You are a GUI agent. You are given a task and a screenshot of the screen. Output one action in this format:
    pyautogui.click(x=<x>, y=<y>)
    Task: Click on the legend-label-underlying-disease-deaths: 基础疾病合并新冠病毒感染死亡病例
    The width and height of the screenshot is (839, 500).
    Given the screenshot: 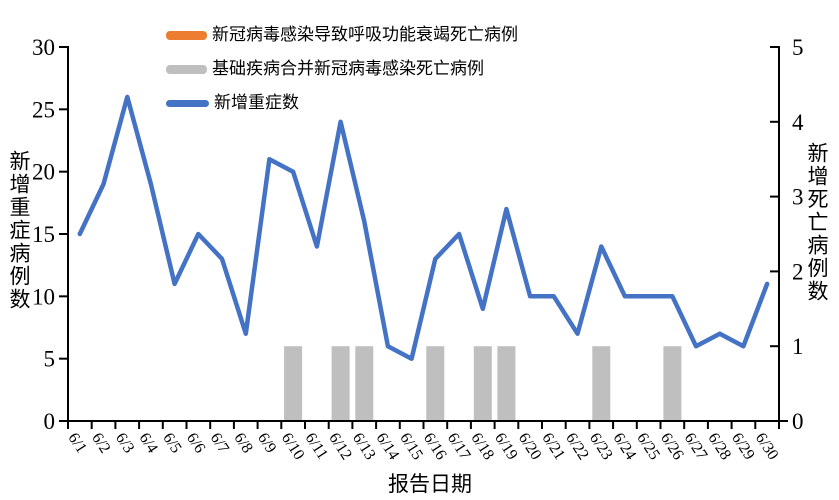 What is the action you would take?
    pyautogui.click(x=348, y=68)
    